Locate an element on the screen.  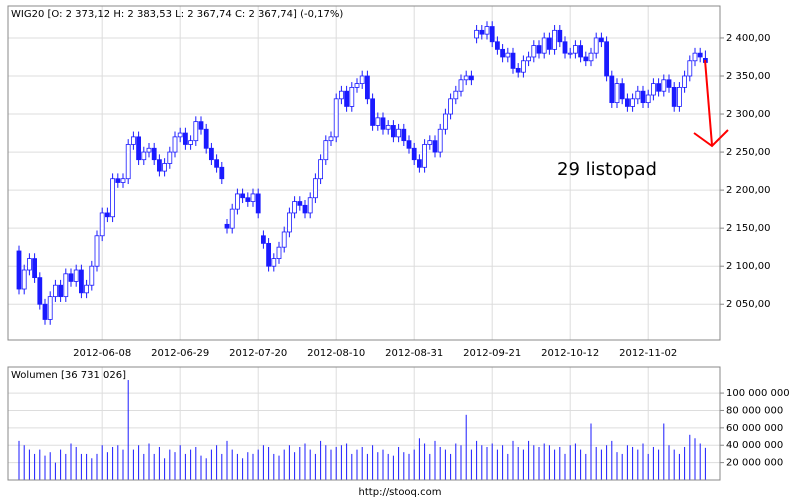
annotation-arrow is located at coordinates (711, 103).